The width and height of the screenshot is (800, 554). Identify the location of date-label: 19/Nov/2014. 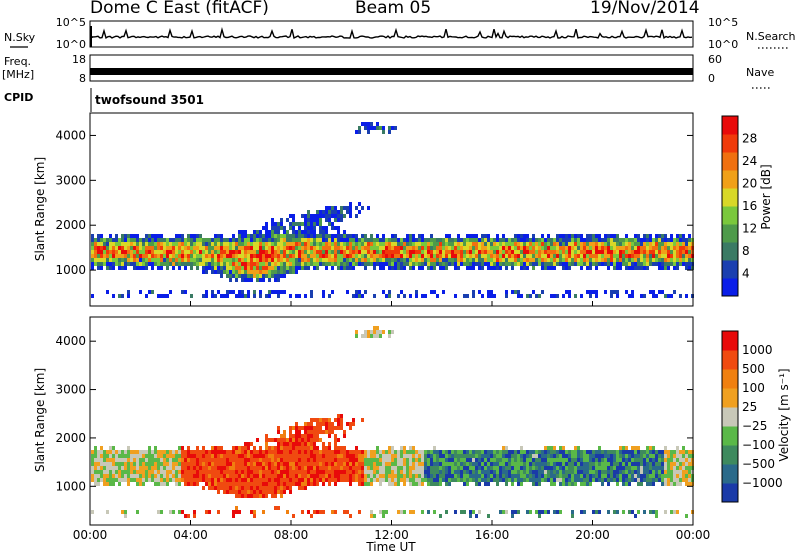
(645, 9).